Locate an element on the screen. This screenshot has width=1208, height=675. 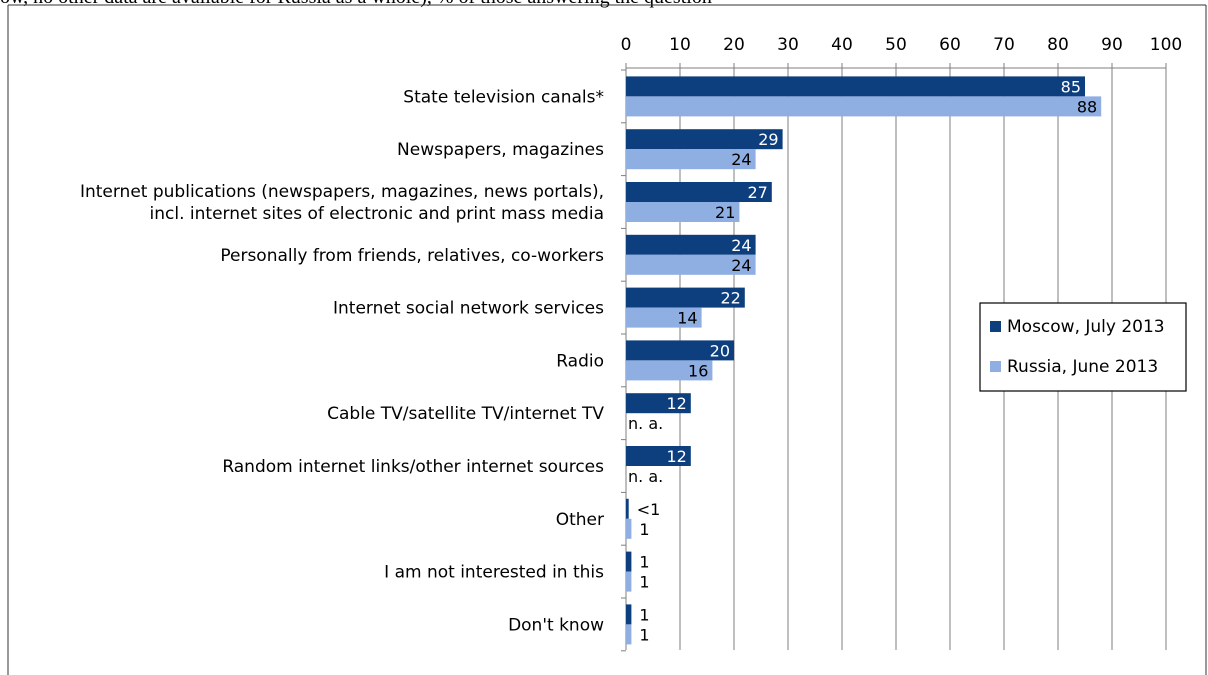
category-label: Radio is located at coordinates (580, 361).